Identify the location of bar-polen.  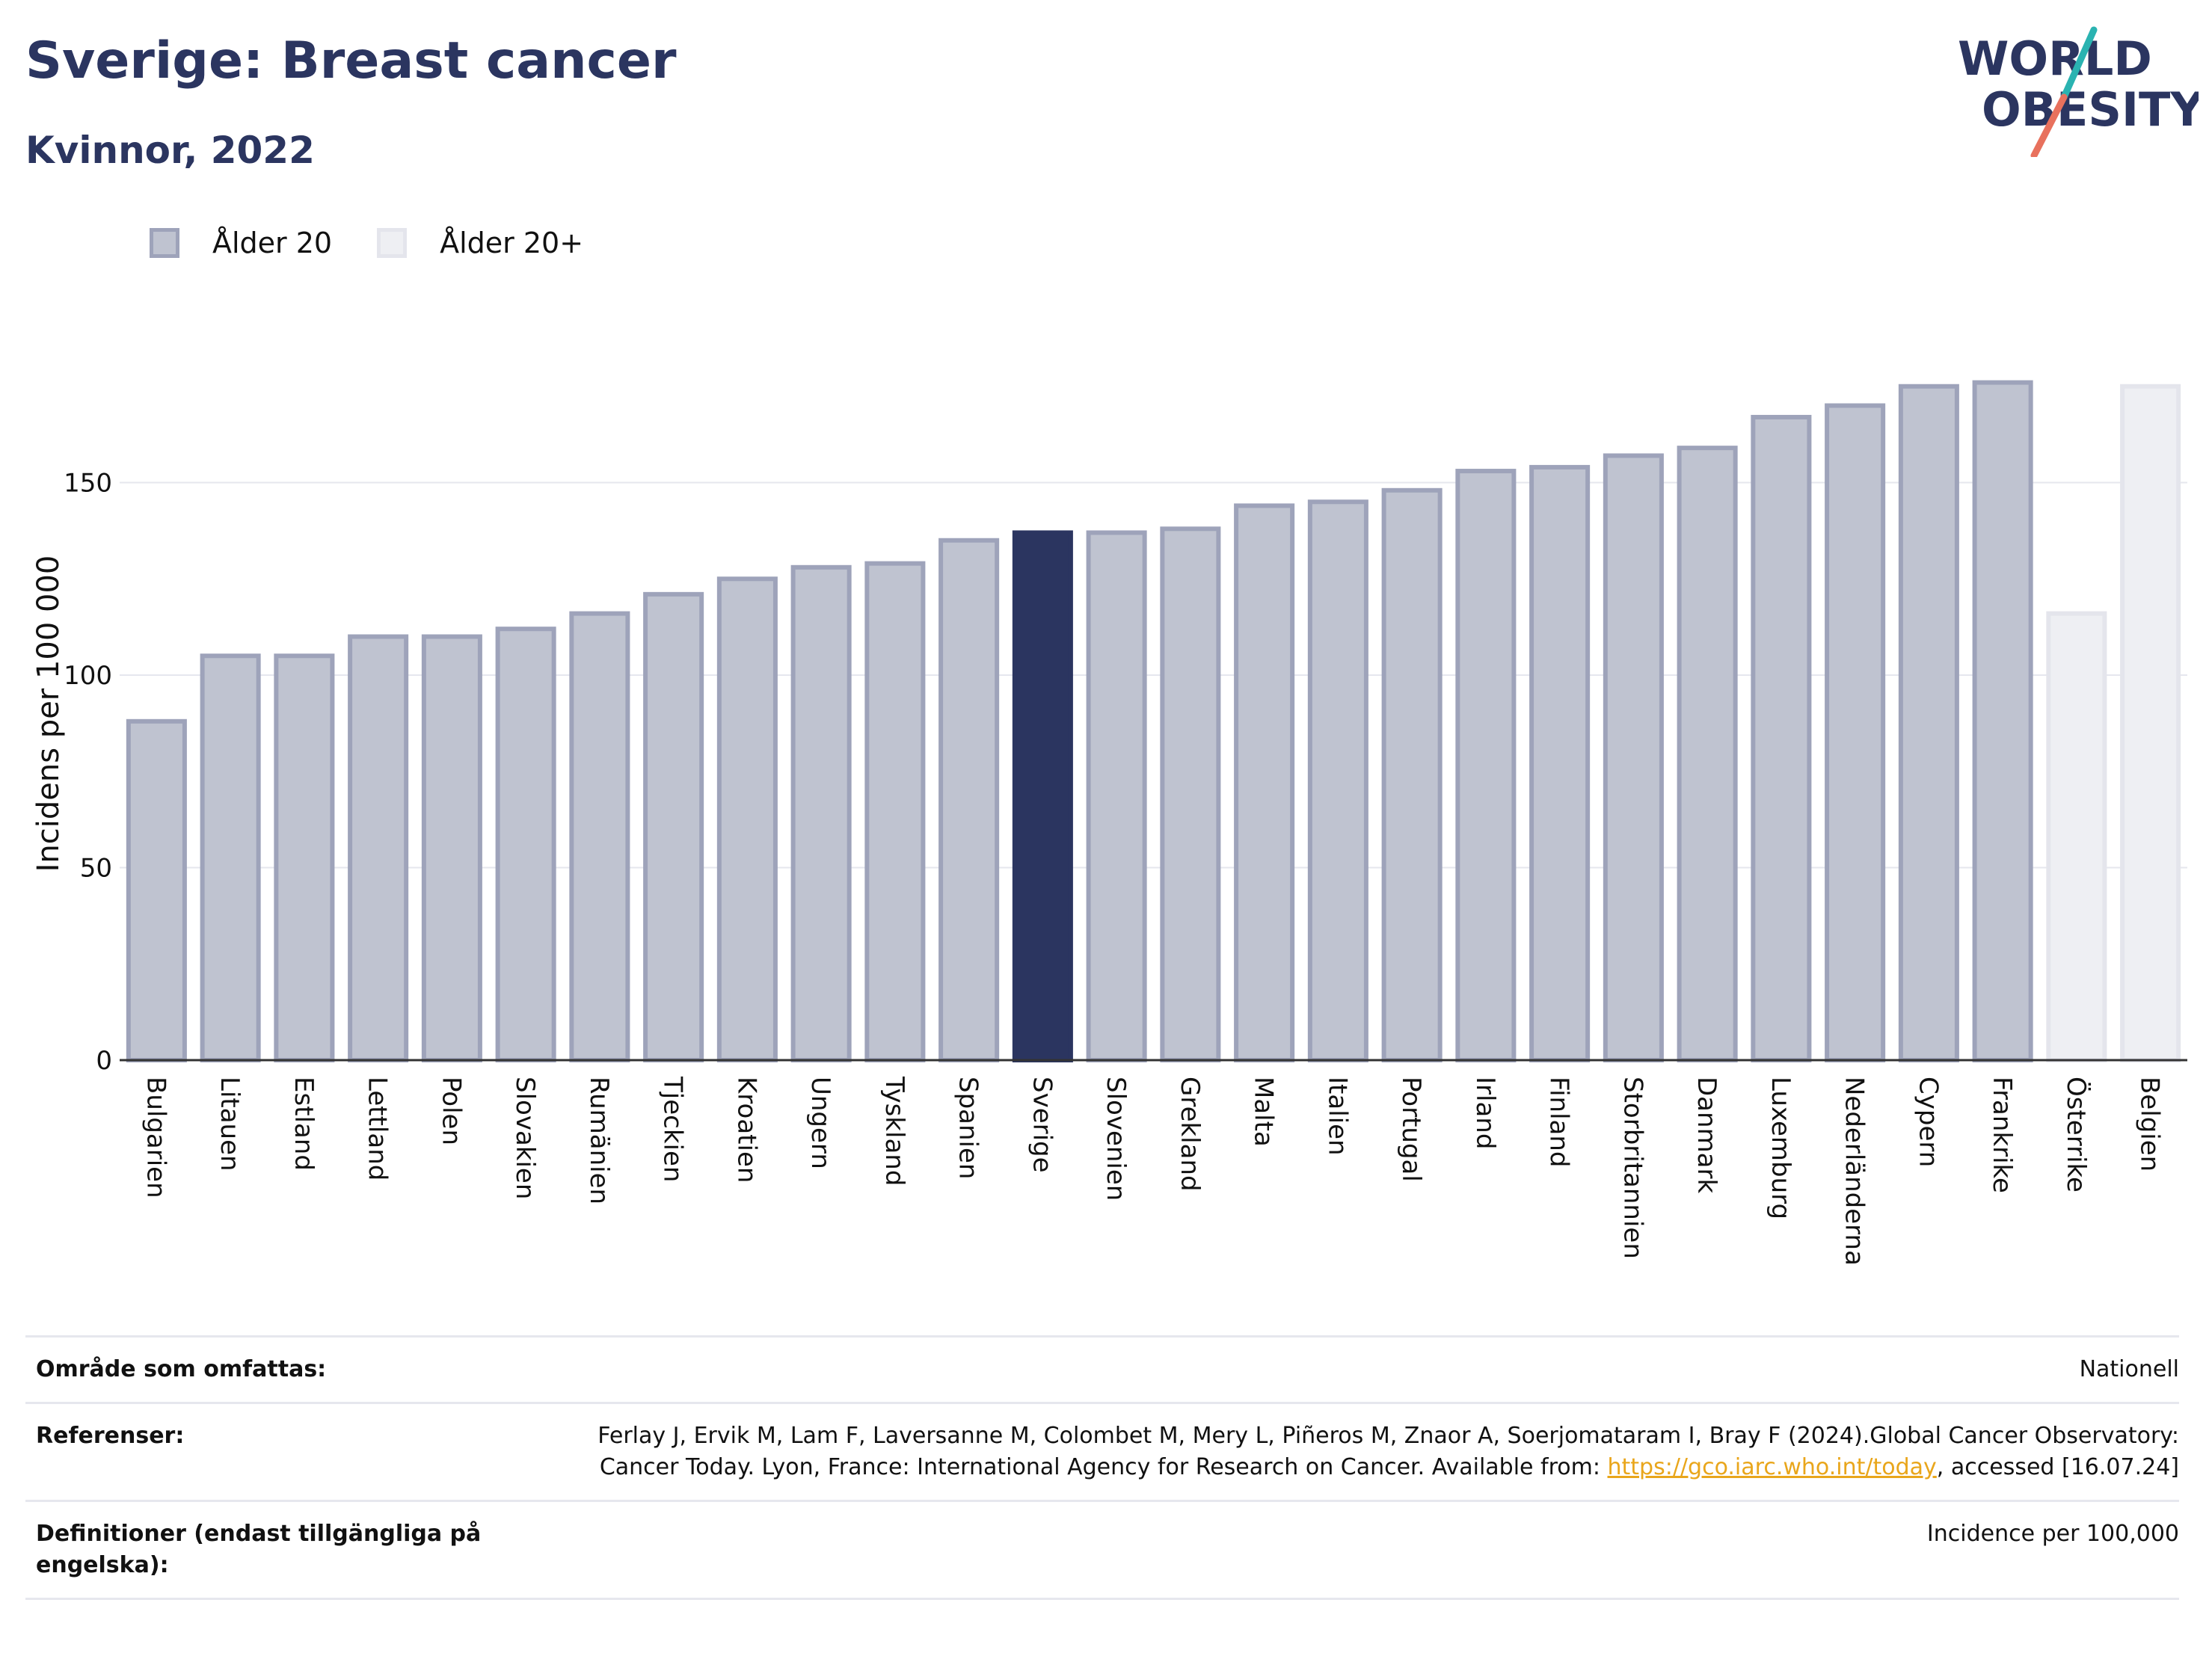
(452, 848).